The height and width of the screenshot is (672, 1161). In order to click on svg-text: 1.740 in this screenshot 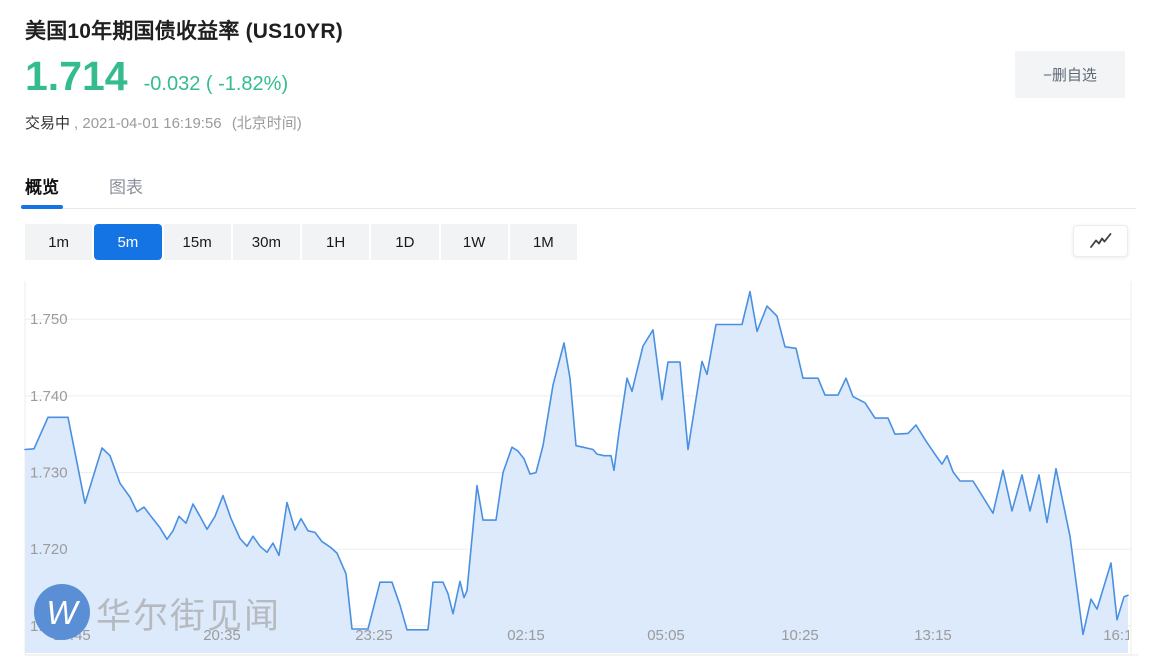, I will do `click(49, 396)`.